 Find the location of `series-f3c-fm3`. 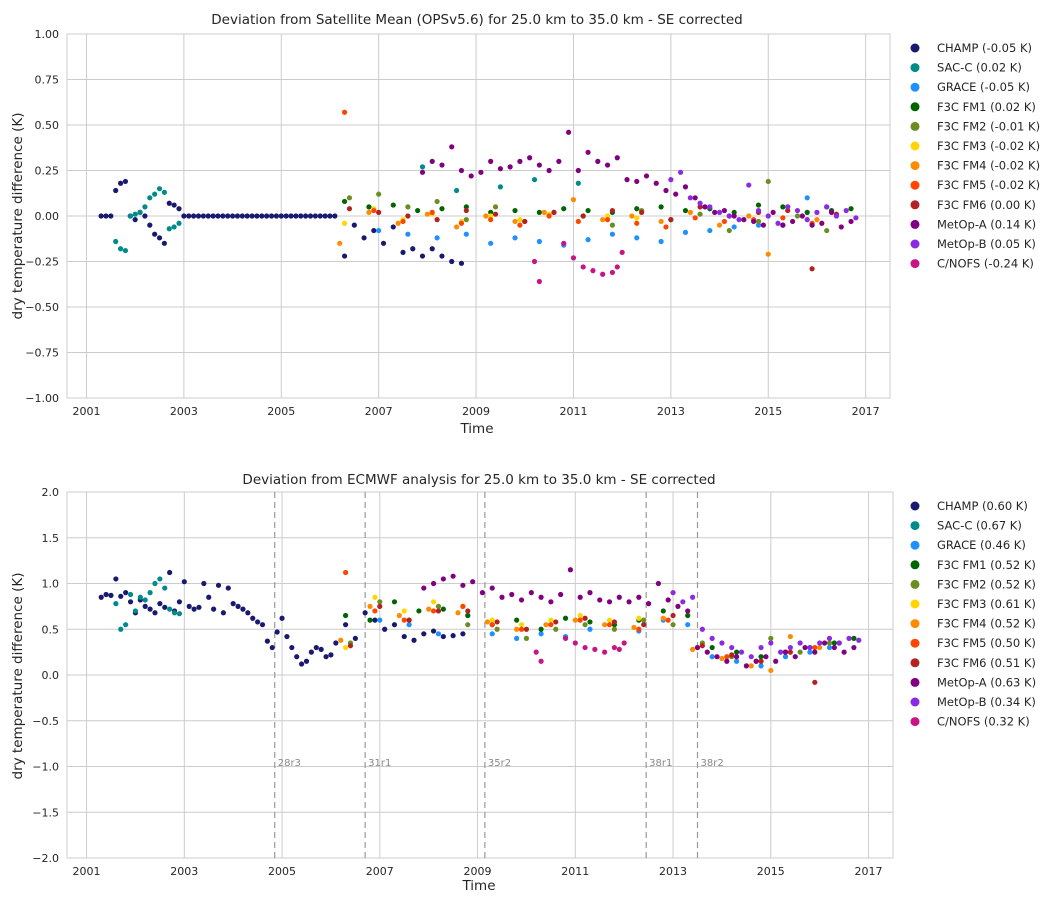

series-f3c-fm3 is located at coordinates (492, 622).